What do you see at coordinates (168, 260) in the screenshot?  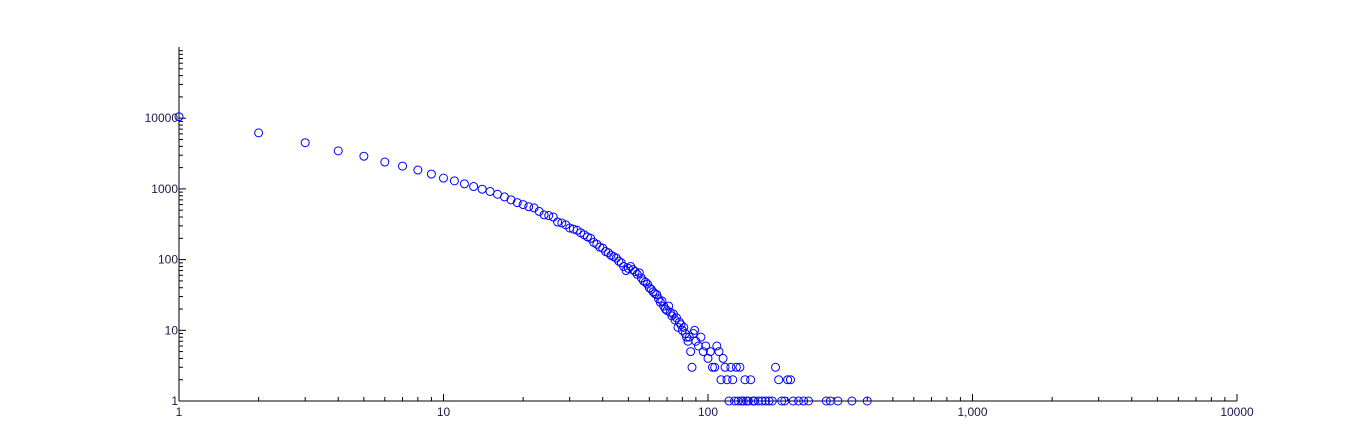 I see `y-tick-label: 100` at bounding box center [168, 260].